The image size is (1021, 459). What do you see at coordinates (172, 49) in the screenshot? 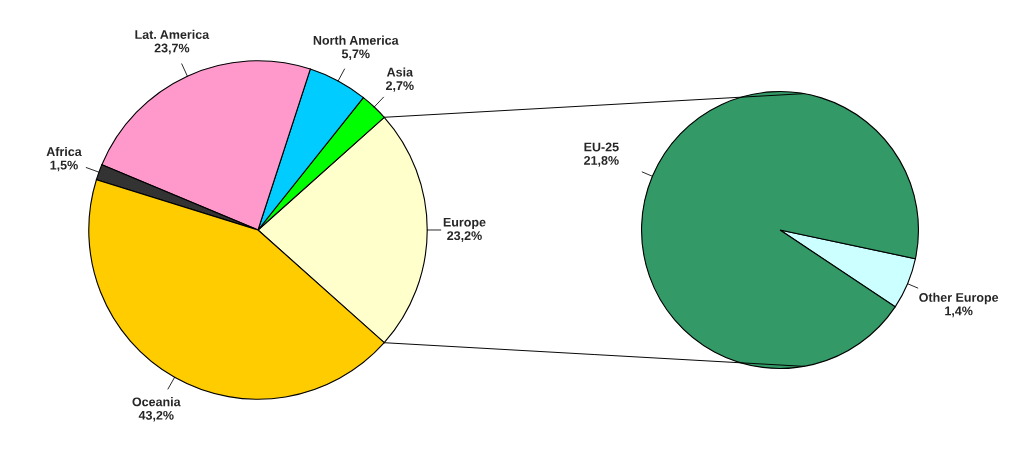
I see `data-label: 23,7%` at bounding box center [172, 49].